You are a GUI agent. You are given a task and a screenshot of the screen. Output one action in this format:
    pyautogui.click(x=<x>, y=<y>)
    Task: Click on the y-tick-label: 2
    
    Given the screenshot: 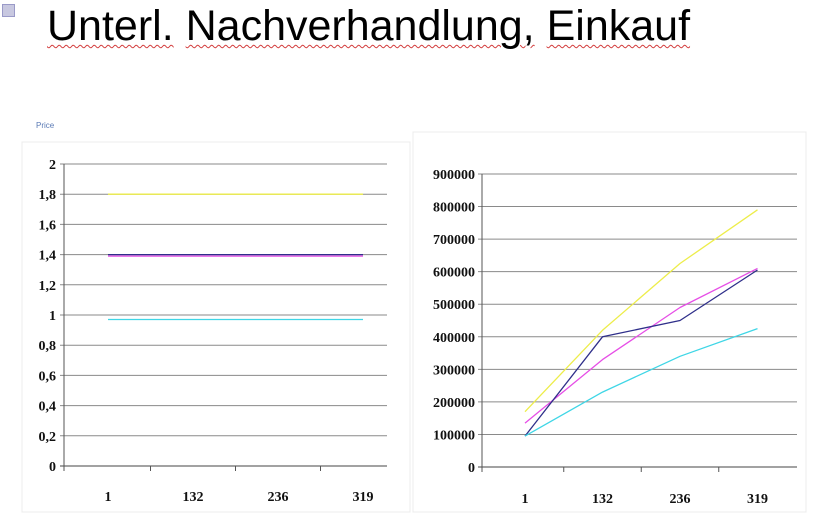 What is the action you would take?
    pyautogui.click(x=52, y=165)
    